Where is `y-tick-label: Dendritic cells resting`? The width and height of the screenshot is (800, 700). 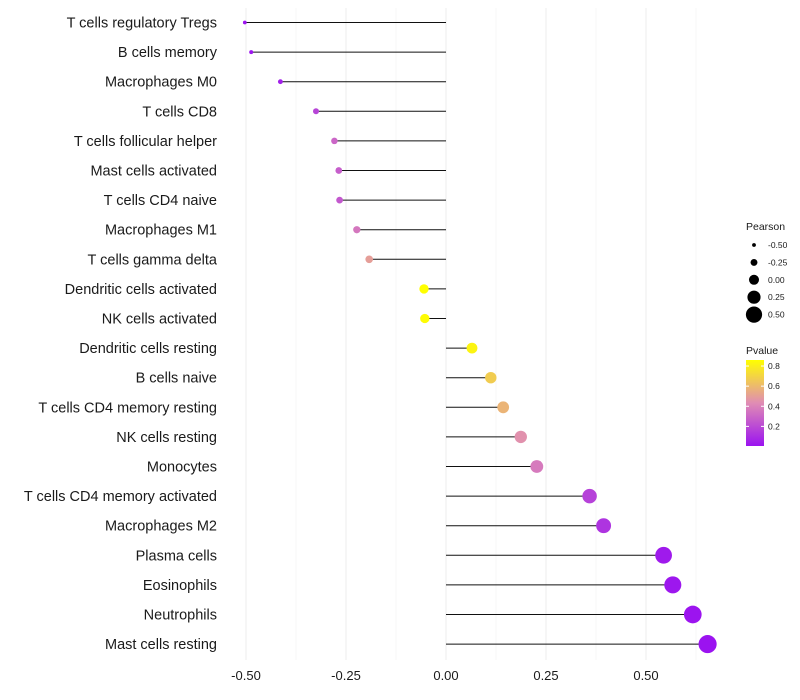 y-tick-label: Dendritic cells resting is located at coordinates (148, 349).